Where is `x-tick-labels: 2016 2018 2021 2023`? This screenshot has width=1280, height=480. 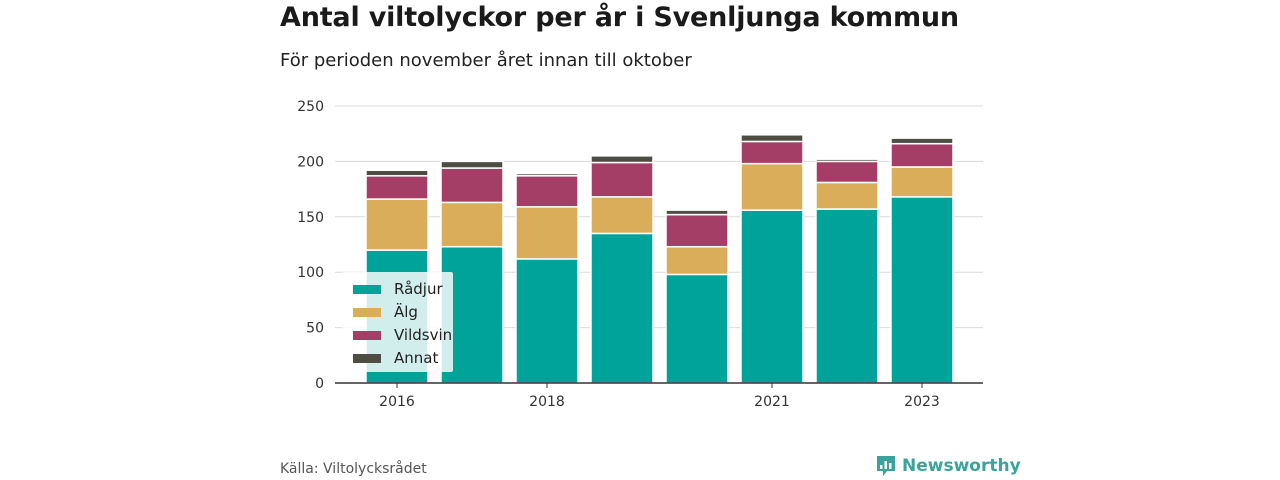
x-tick-labels: 2016 2018 2021 2023 is located at coordinates (659, 396).